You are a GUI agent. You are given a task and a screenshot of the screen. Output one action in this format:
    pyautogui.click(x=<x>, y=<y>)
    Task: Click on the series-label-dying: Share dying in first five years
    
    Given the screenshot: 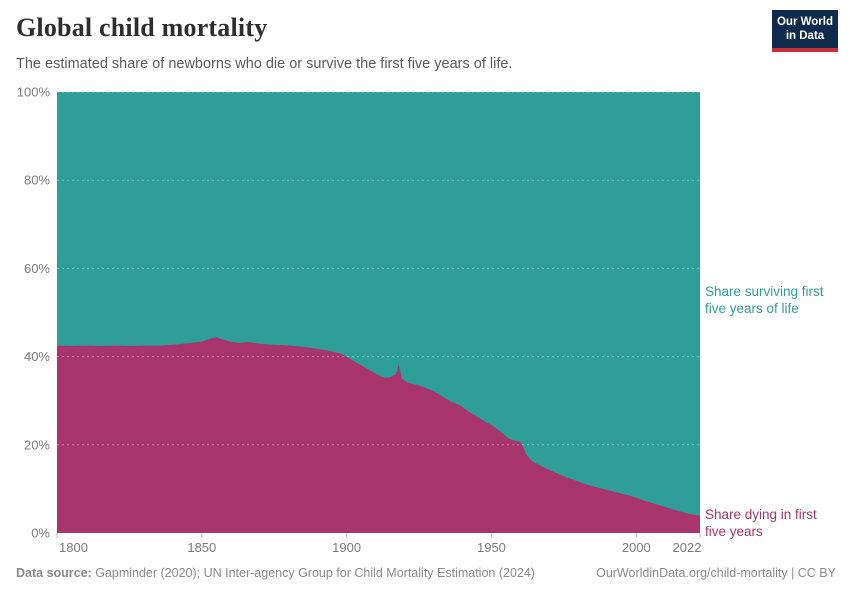 What is the action you would take?
    pyautogui.click(x=761, y=523)
    